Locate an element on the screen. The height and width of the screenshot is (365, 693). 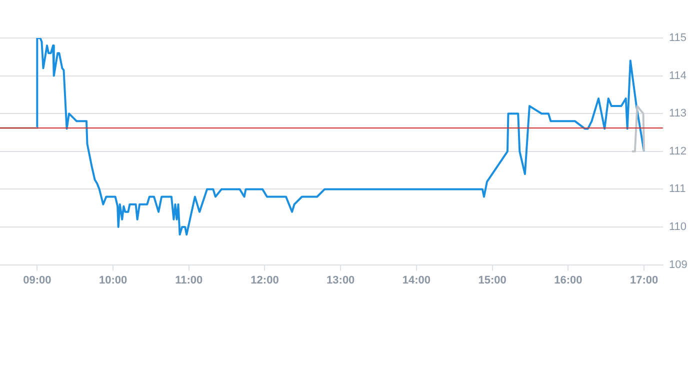
x-tick-label: 13:00 is located at coordinates (340, 280).